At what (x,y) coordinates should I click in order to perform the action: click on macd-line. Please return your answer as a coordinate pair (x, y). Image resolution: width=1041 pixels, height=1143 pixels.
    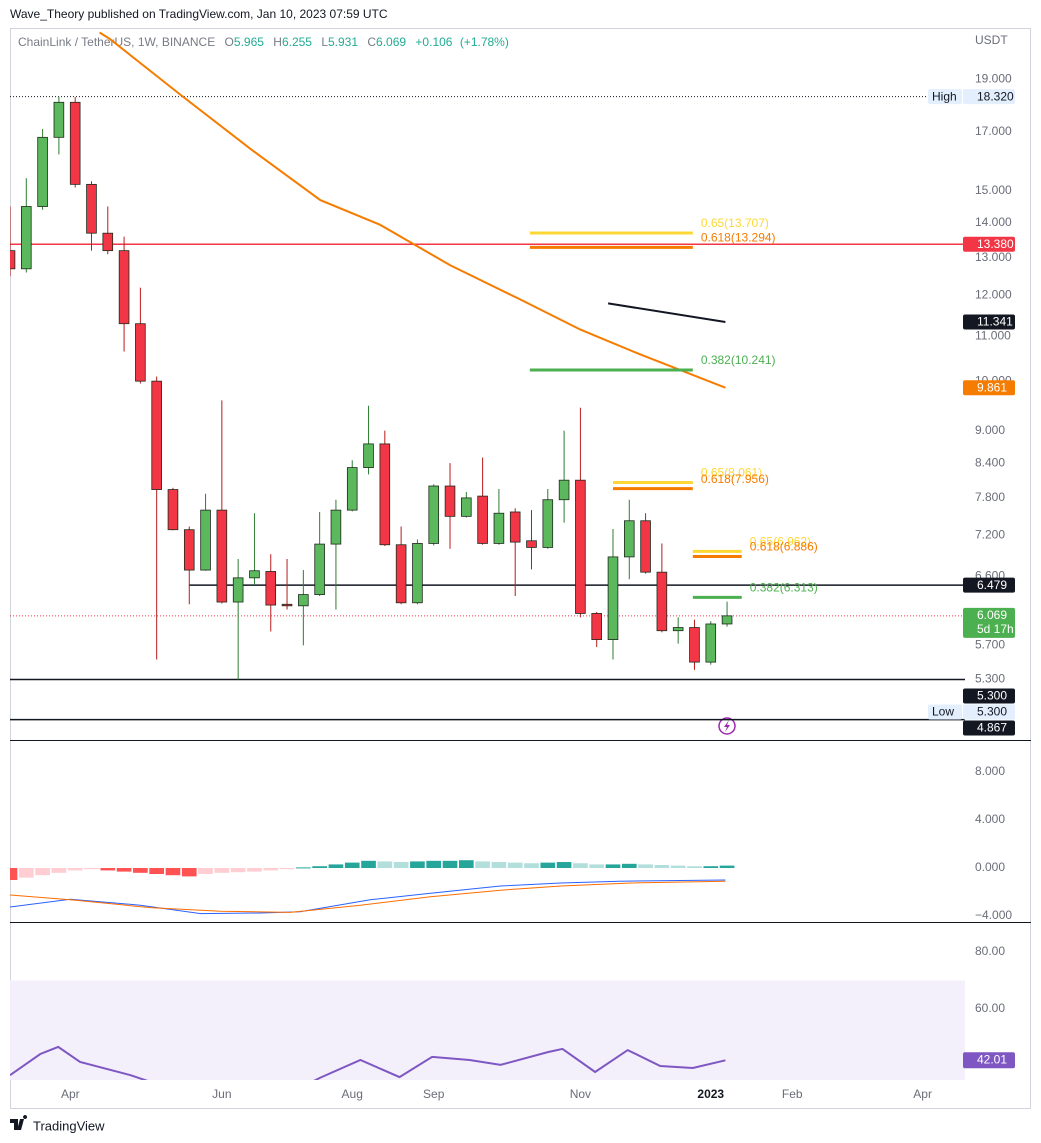
    Looking at the image, I should click on (368, 897).